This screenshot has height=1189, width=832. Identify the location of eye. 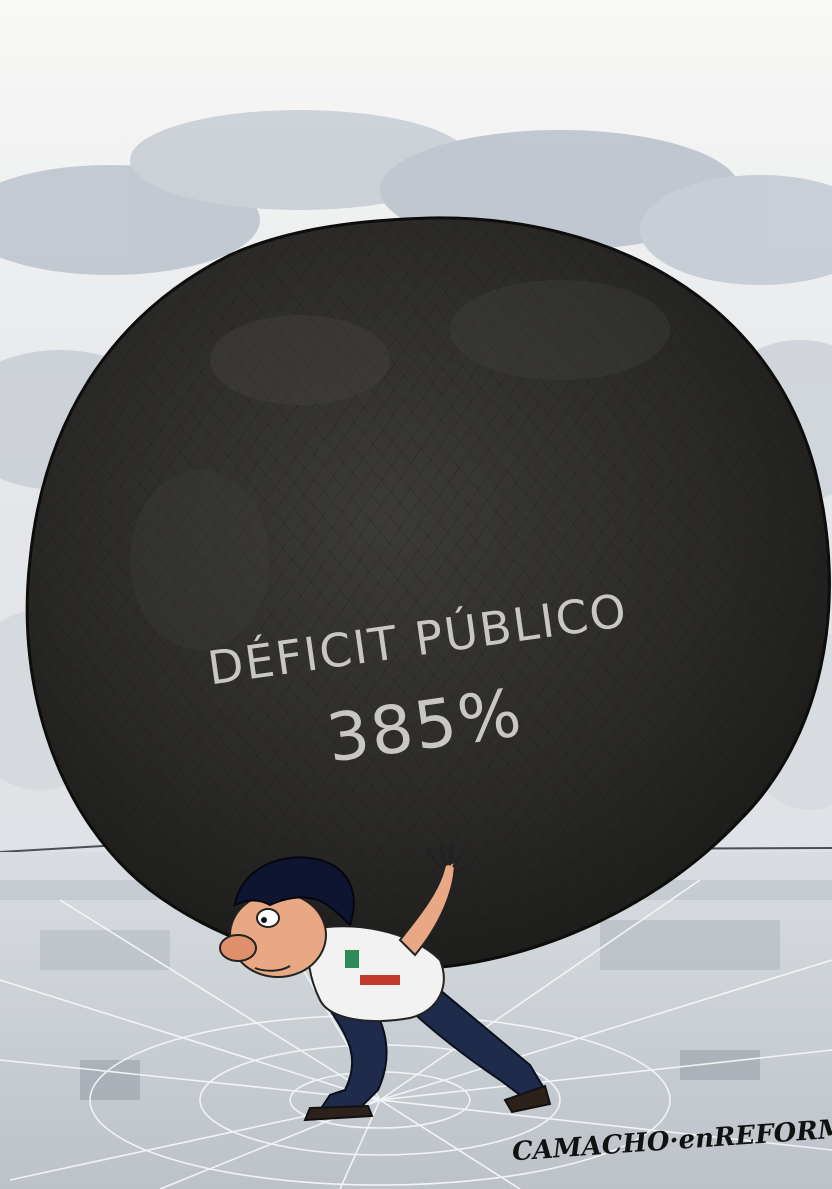
(268, 918).